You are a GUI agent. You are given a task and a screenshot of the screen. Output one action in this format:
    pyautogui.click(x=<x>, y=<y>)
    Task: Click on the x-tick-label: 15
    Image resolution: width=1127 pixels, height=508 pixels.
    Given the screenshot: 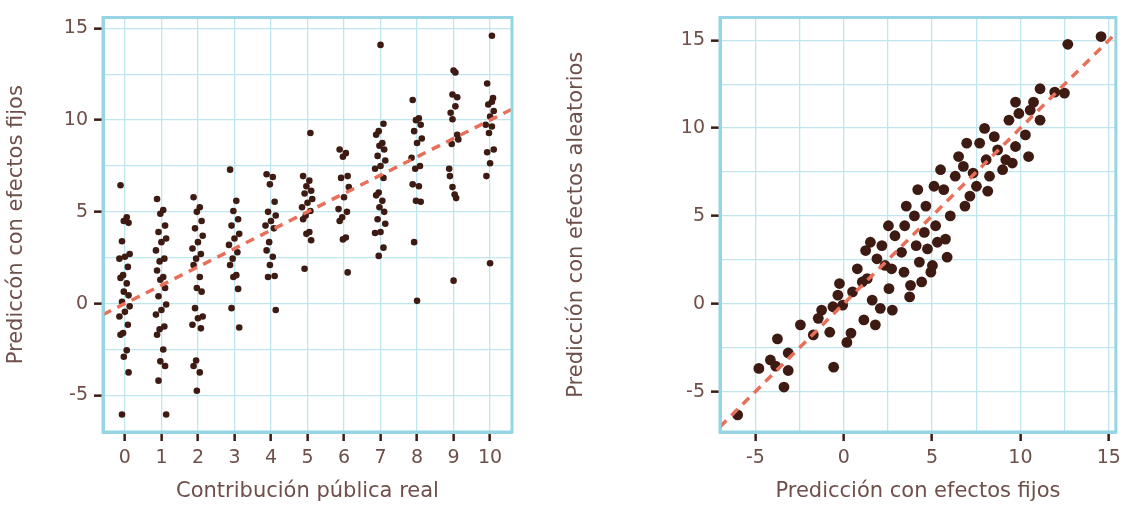 What is the action you would take?
    pyautogui.click(x=1108, y=456)
    